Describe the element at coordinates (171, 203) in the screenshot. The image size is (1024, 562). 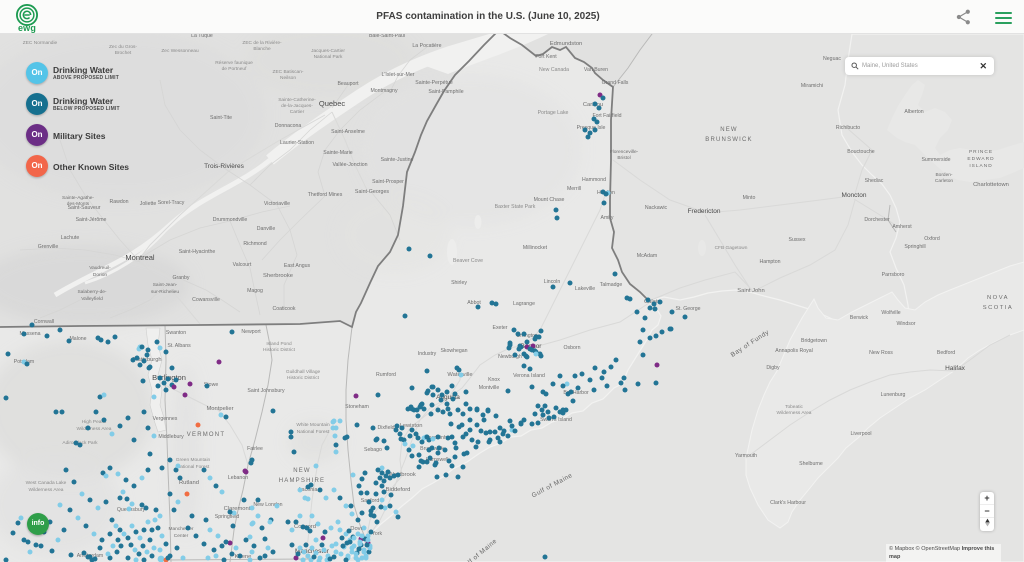
I see `svg-text: Sorel-Tracy` at that location.